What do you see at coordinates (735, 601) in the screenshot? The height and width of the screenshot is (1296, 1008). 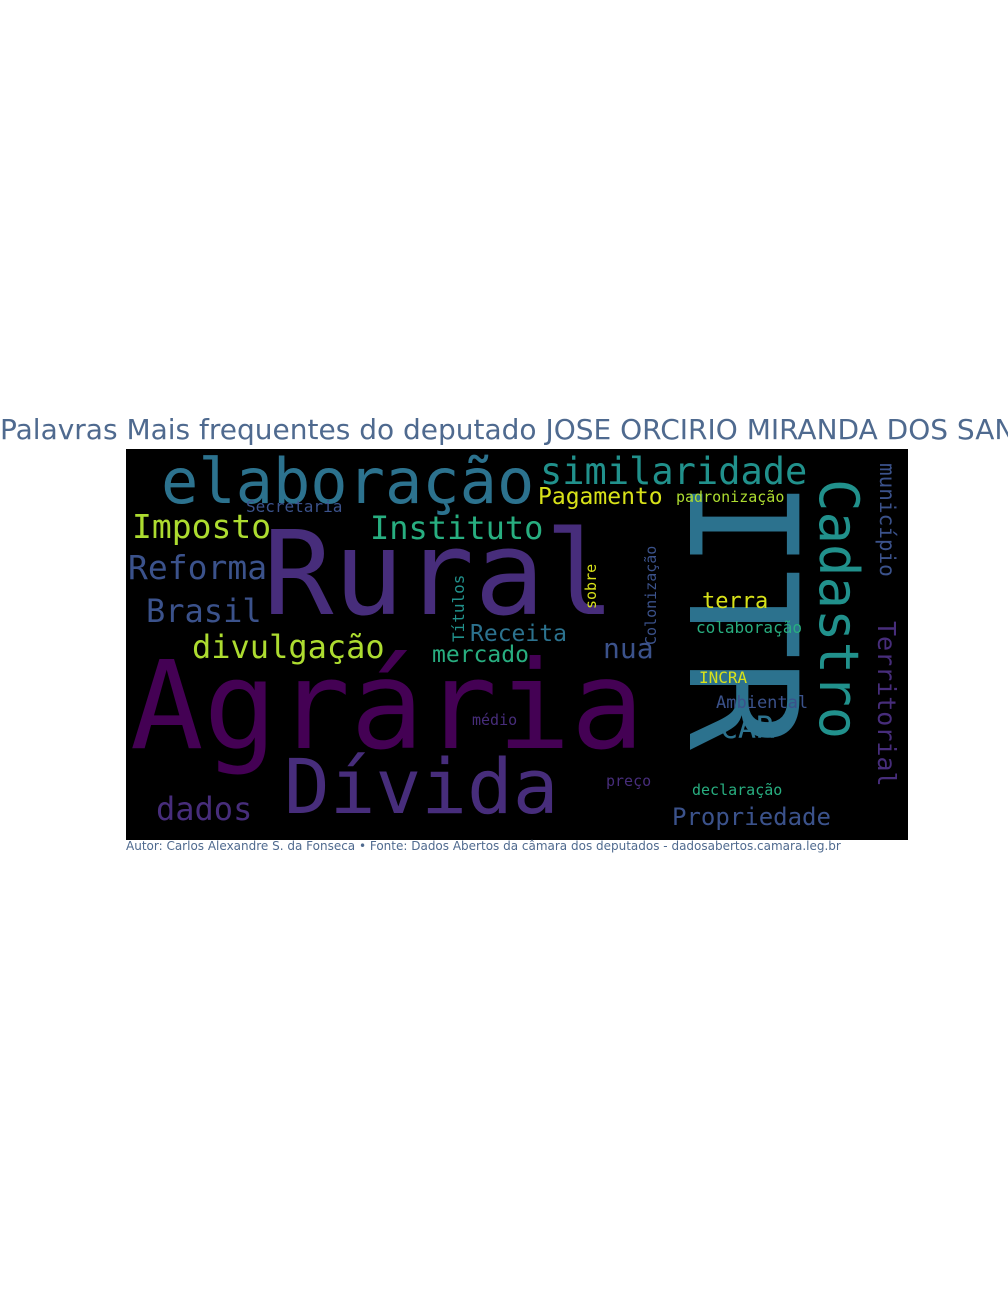 I see `word-terra: terra` at bounding box center [735, 601].